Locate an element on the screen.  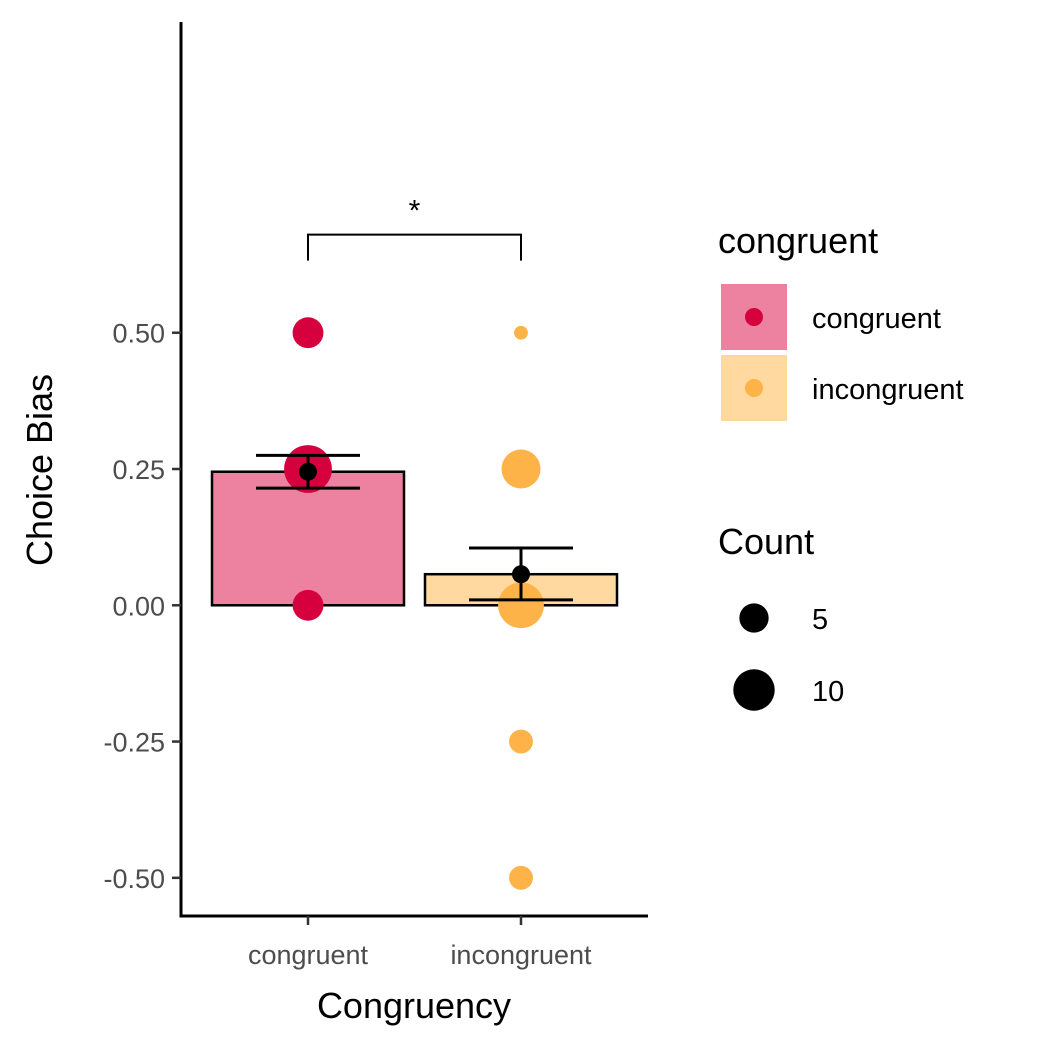
mean-point-congruent is located at coordinates (308, 471).